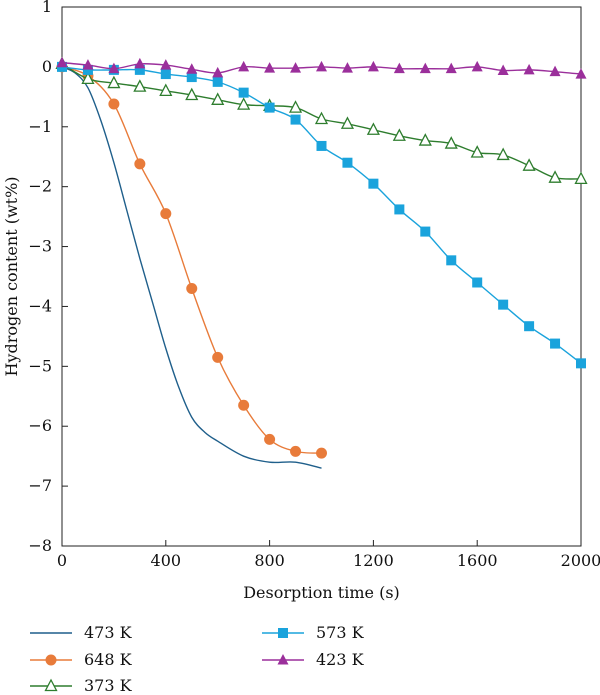  Describe the element at coordinates (40, 186) in the screenshot. I see `y-tick-label: −2` at that location.